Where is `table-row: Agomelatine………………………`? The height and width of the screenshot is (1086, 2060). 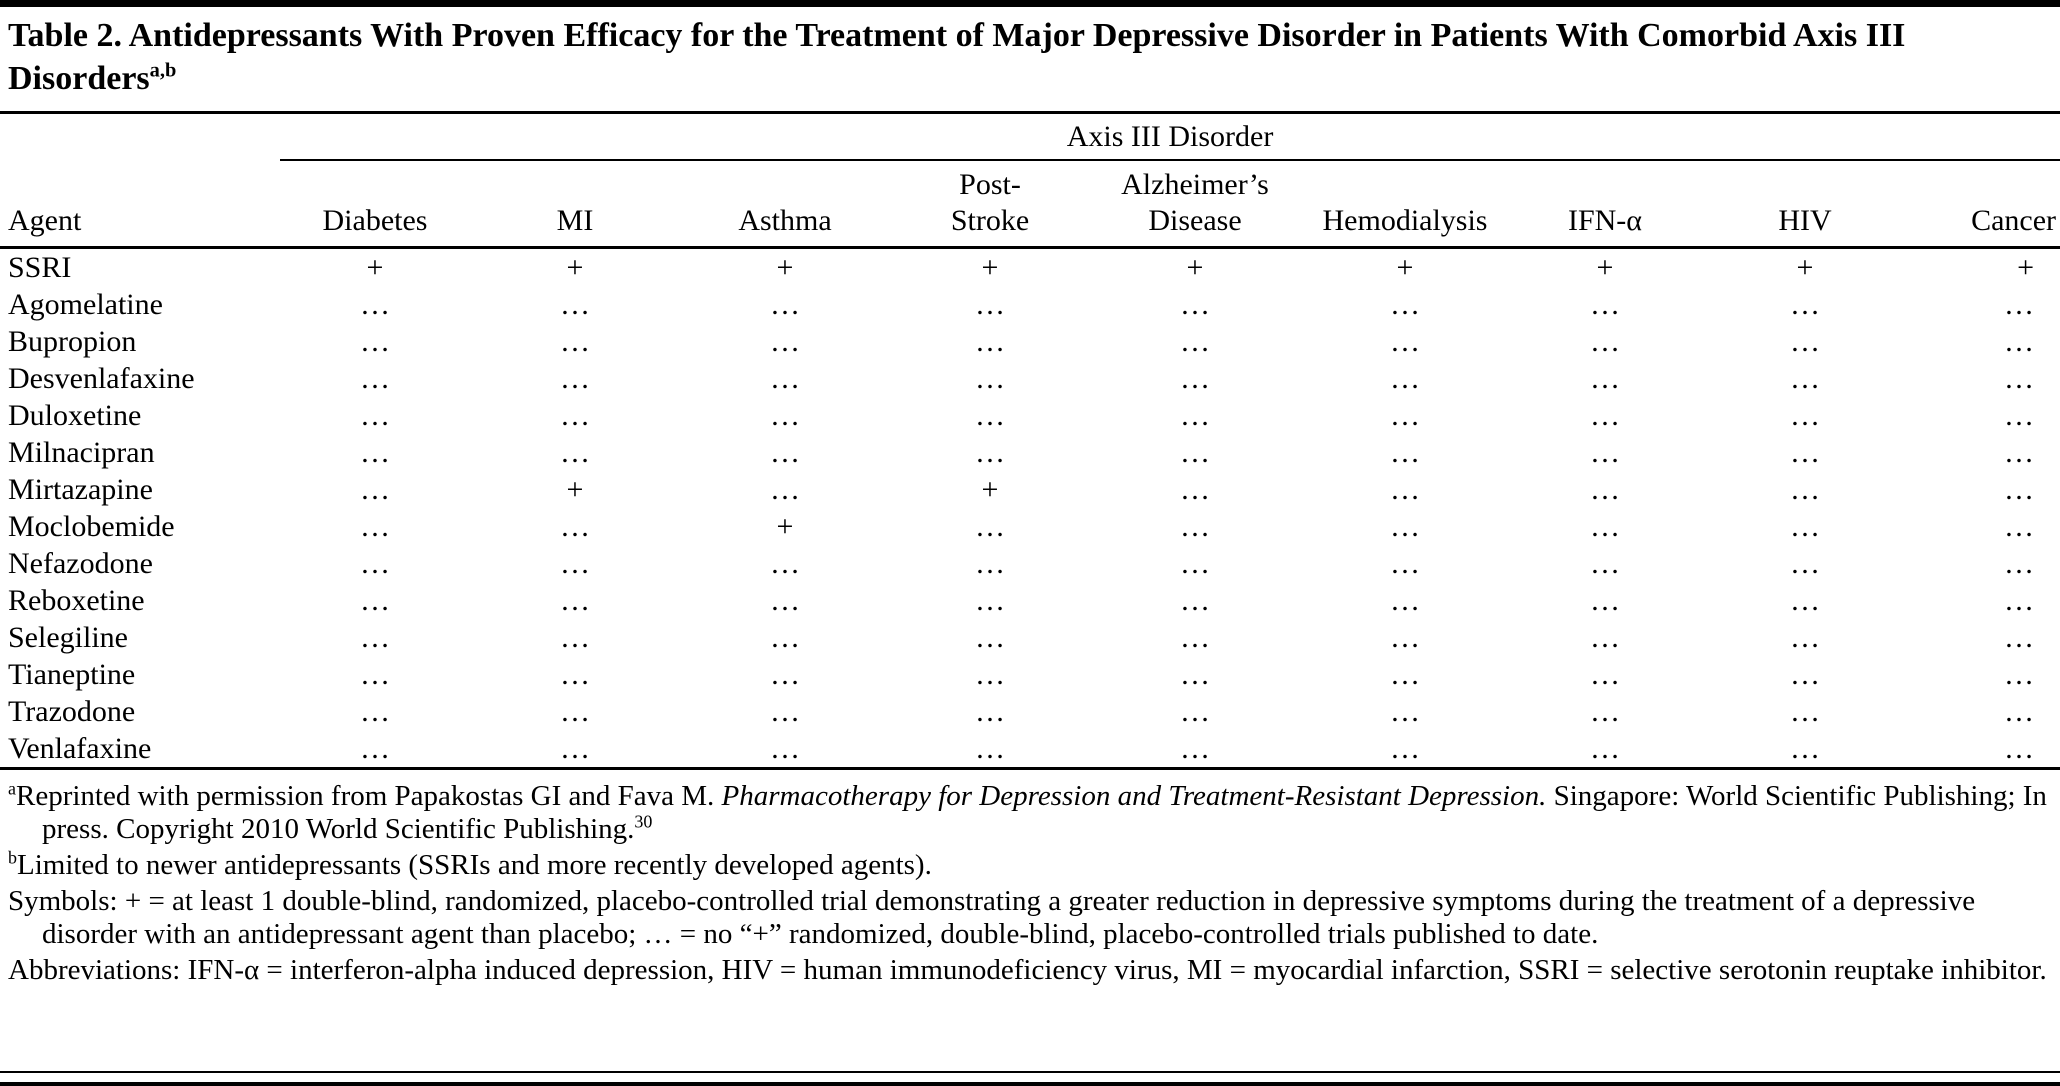
table-row: Agomelatine……………………… is located at coordinates (1030, 304).